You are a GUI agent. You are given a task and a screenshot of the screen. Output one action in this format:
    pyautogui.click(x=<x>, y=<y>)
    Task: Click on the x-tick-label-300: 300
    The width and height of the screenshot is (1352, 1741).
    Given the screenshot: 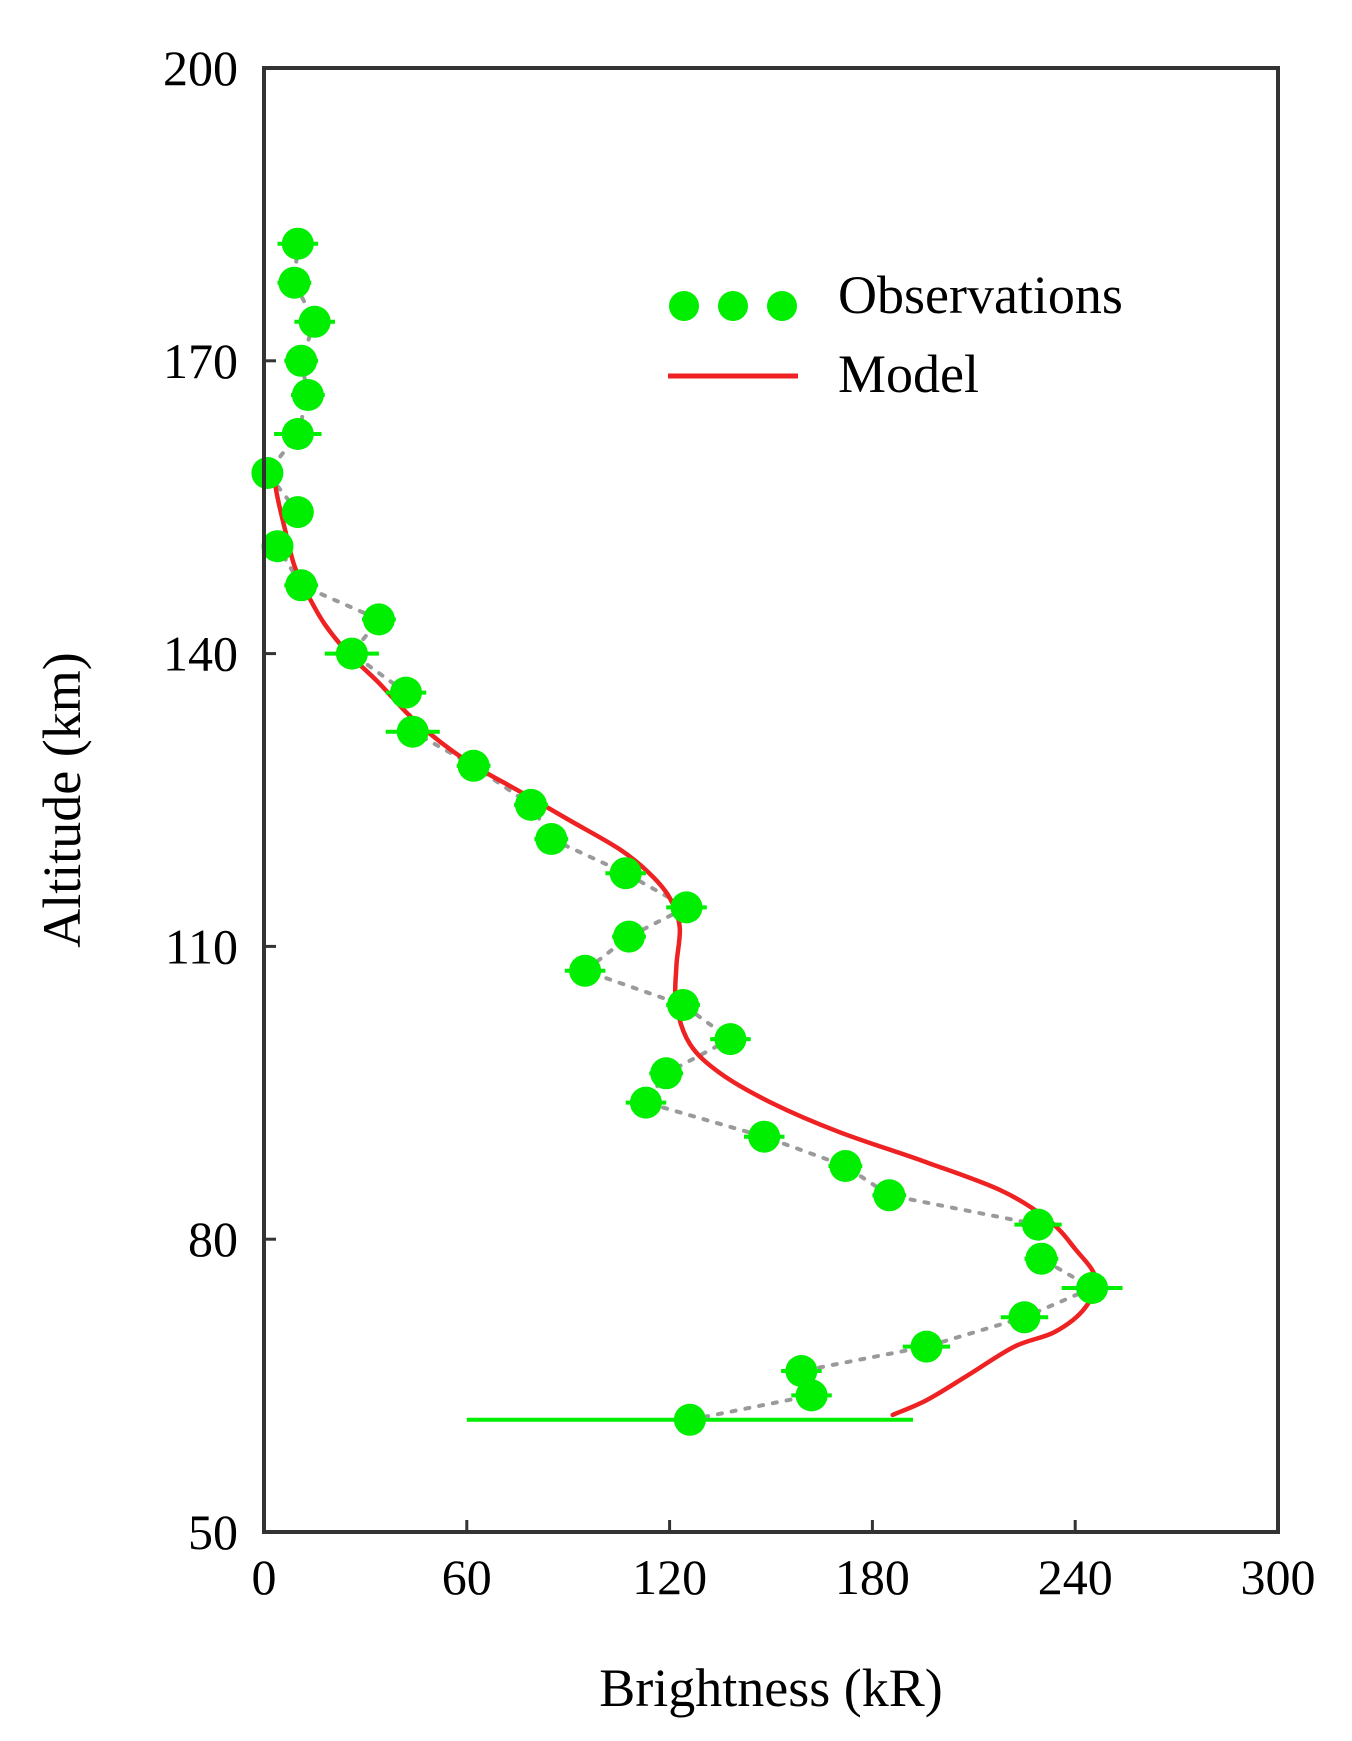 What is the action you would take?
    pyautogui.click(x=1278, y=1577)
    